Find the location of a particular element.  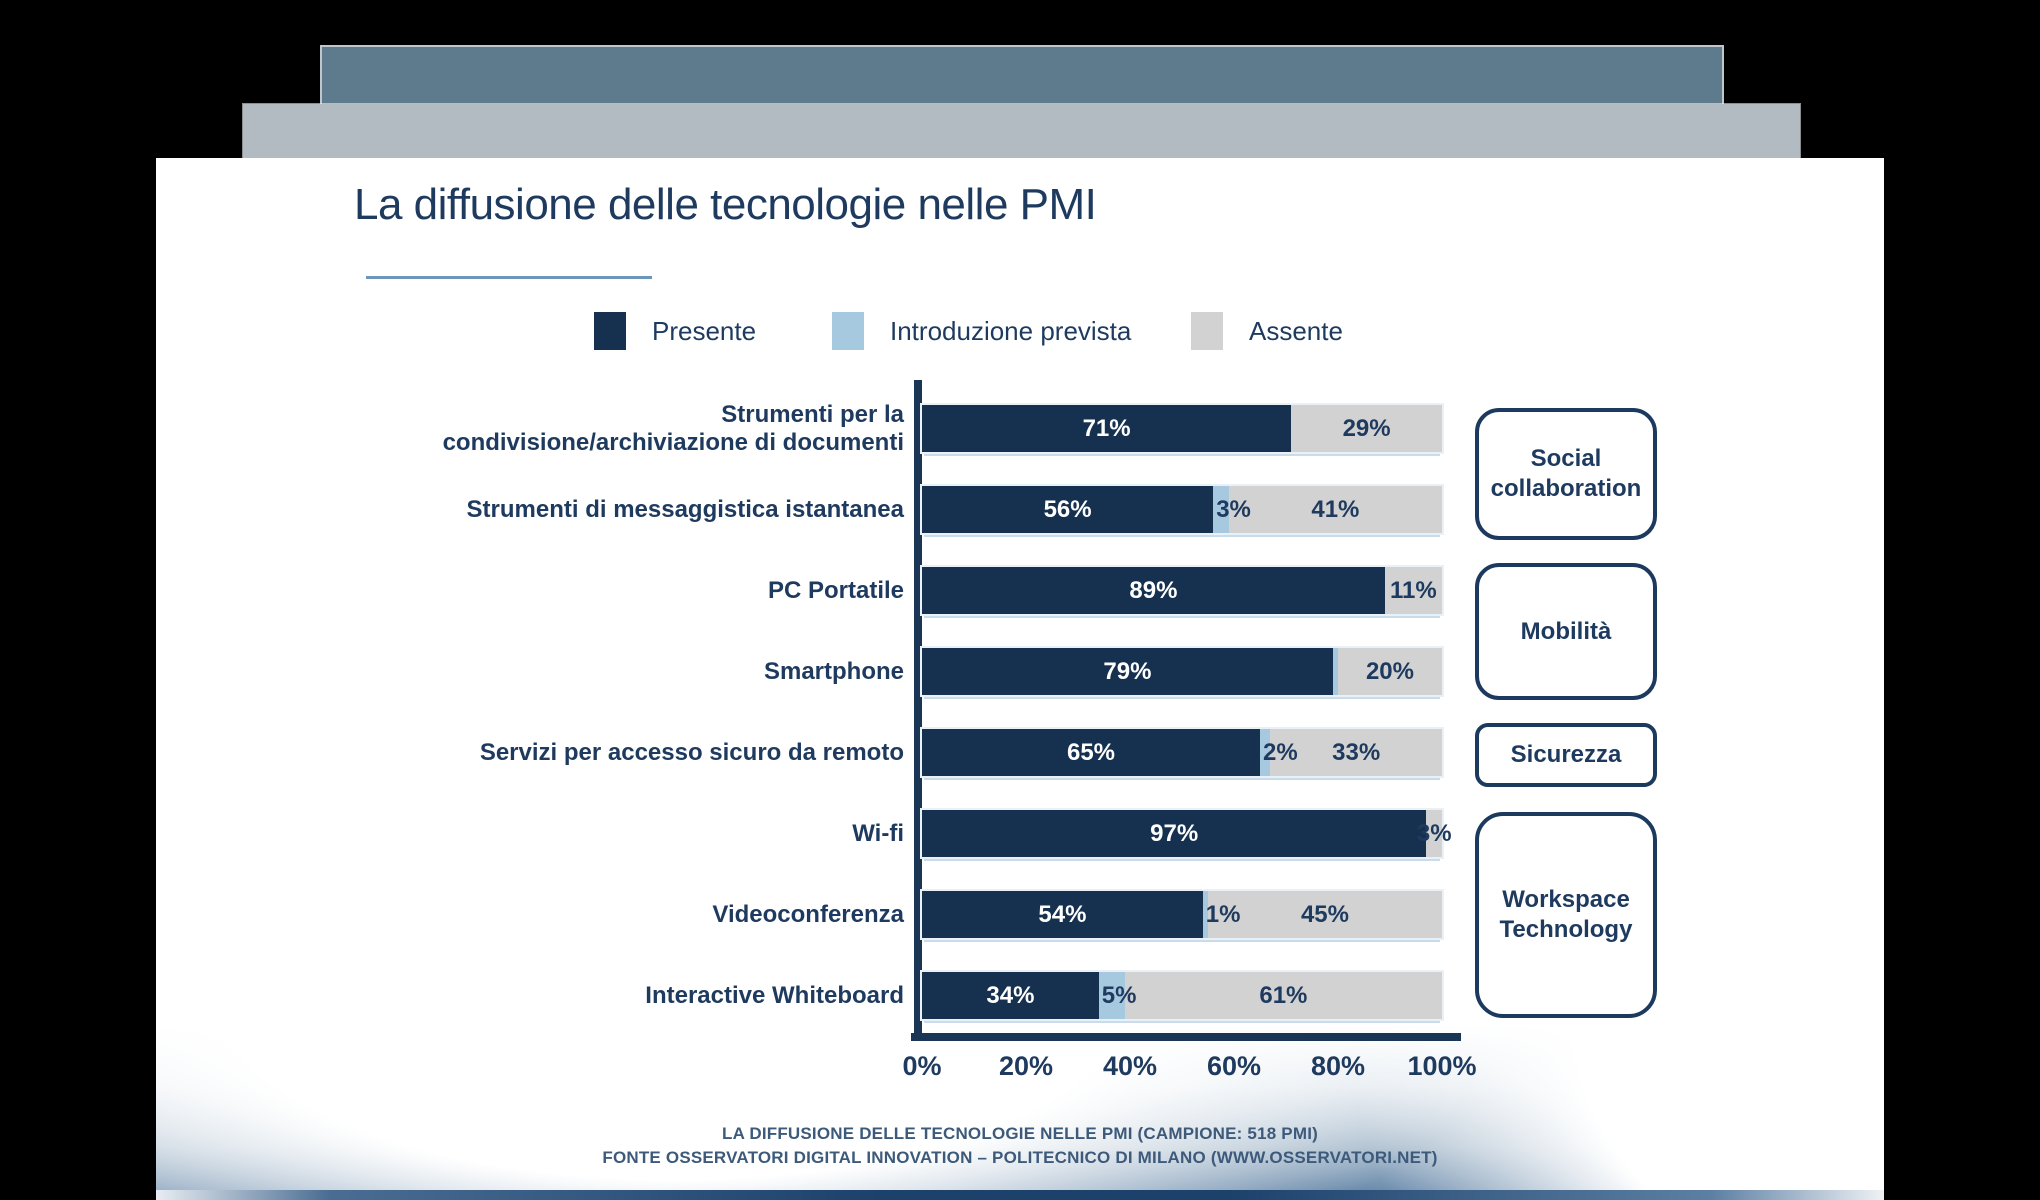

bar: 89% 11% is located at coordinates (1182, 590).